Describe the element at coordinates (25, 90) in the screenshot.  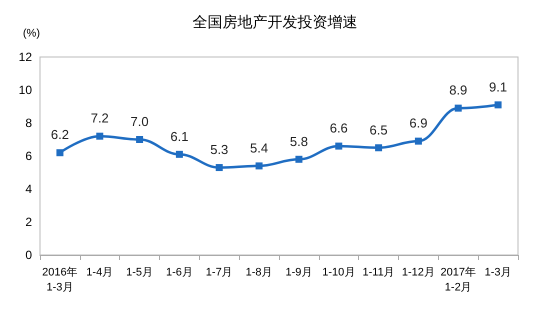
I see `y-tick-label: 10` at that location.